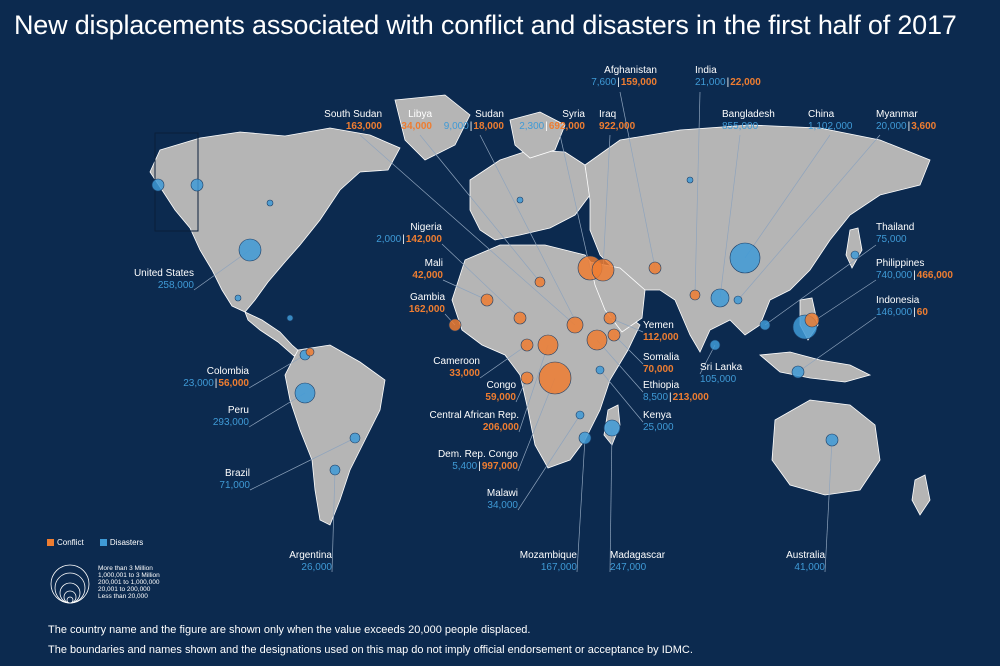 The image size is (1000, 666). Describe the element at coordinates (895, 233) in the screenshot. I see `label-thailand: Thailand 75,000` at that location.